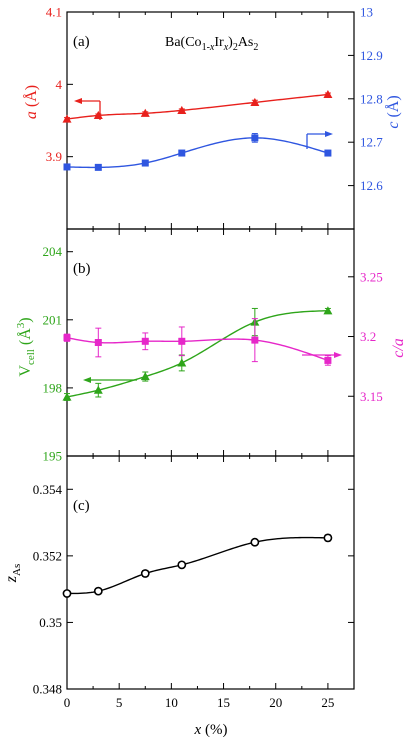 The width and height of the screenshot is (415, 742). What do you see at coordinates (53, 319) in the screenshot?
I see `y-tick-label-left: 201` at bounding box center [53, 319].